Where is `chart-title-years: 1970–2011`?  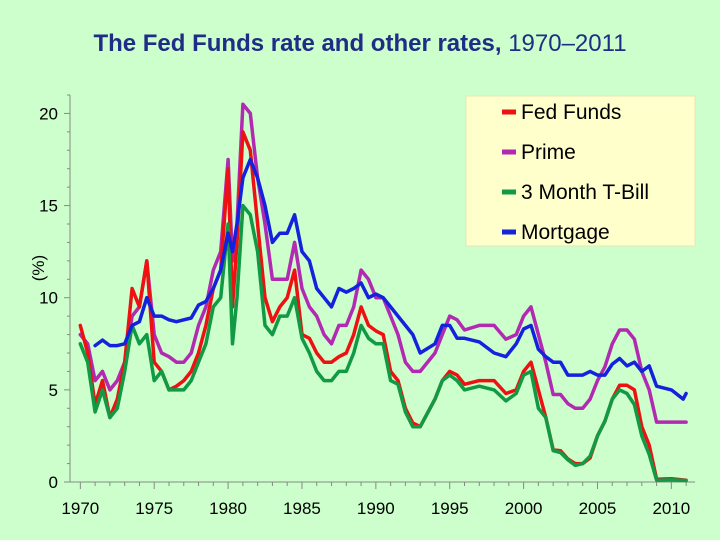 chart-title-years: 1970–2011 is located at coordinates (567, 43).